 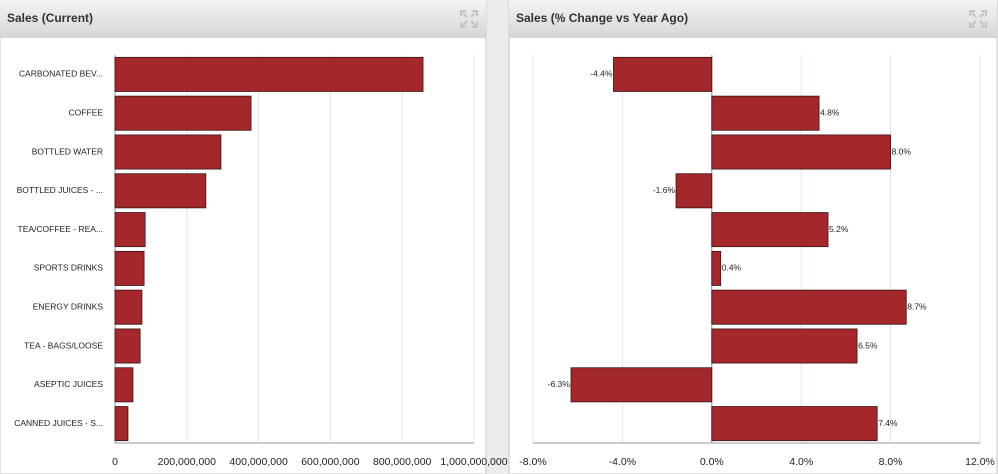 I want to click on category-label: COFFEE, so click(x=86, y=112).